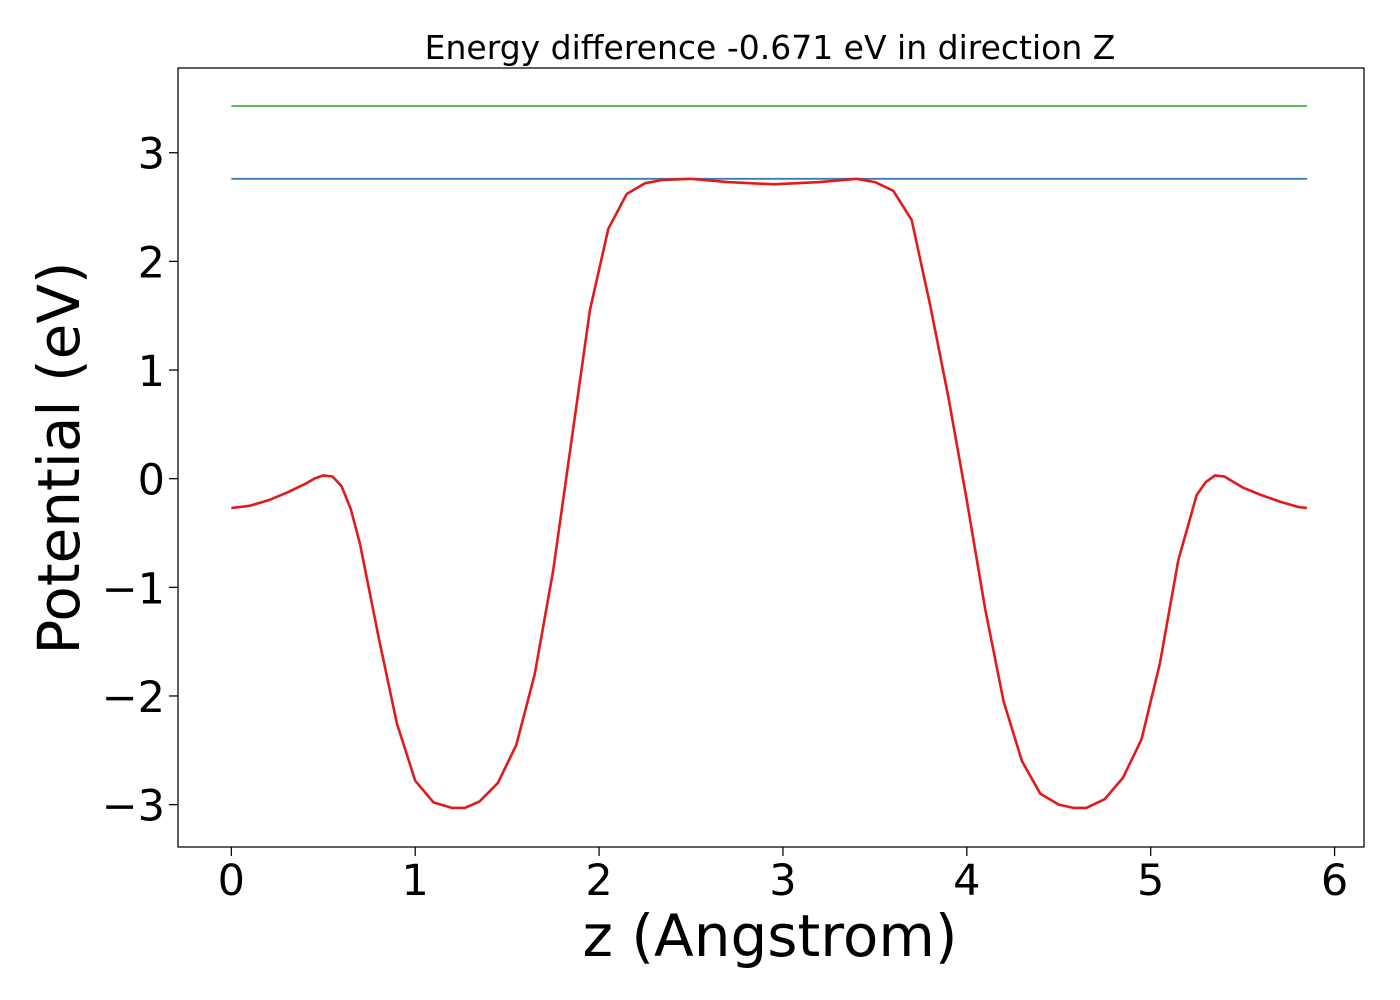 The image size is (1400, 1000). Describe the element at coordinates (415, 881) in the screenshot. I see `x-tick-label: 1` at that location.